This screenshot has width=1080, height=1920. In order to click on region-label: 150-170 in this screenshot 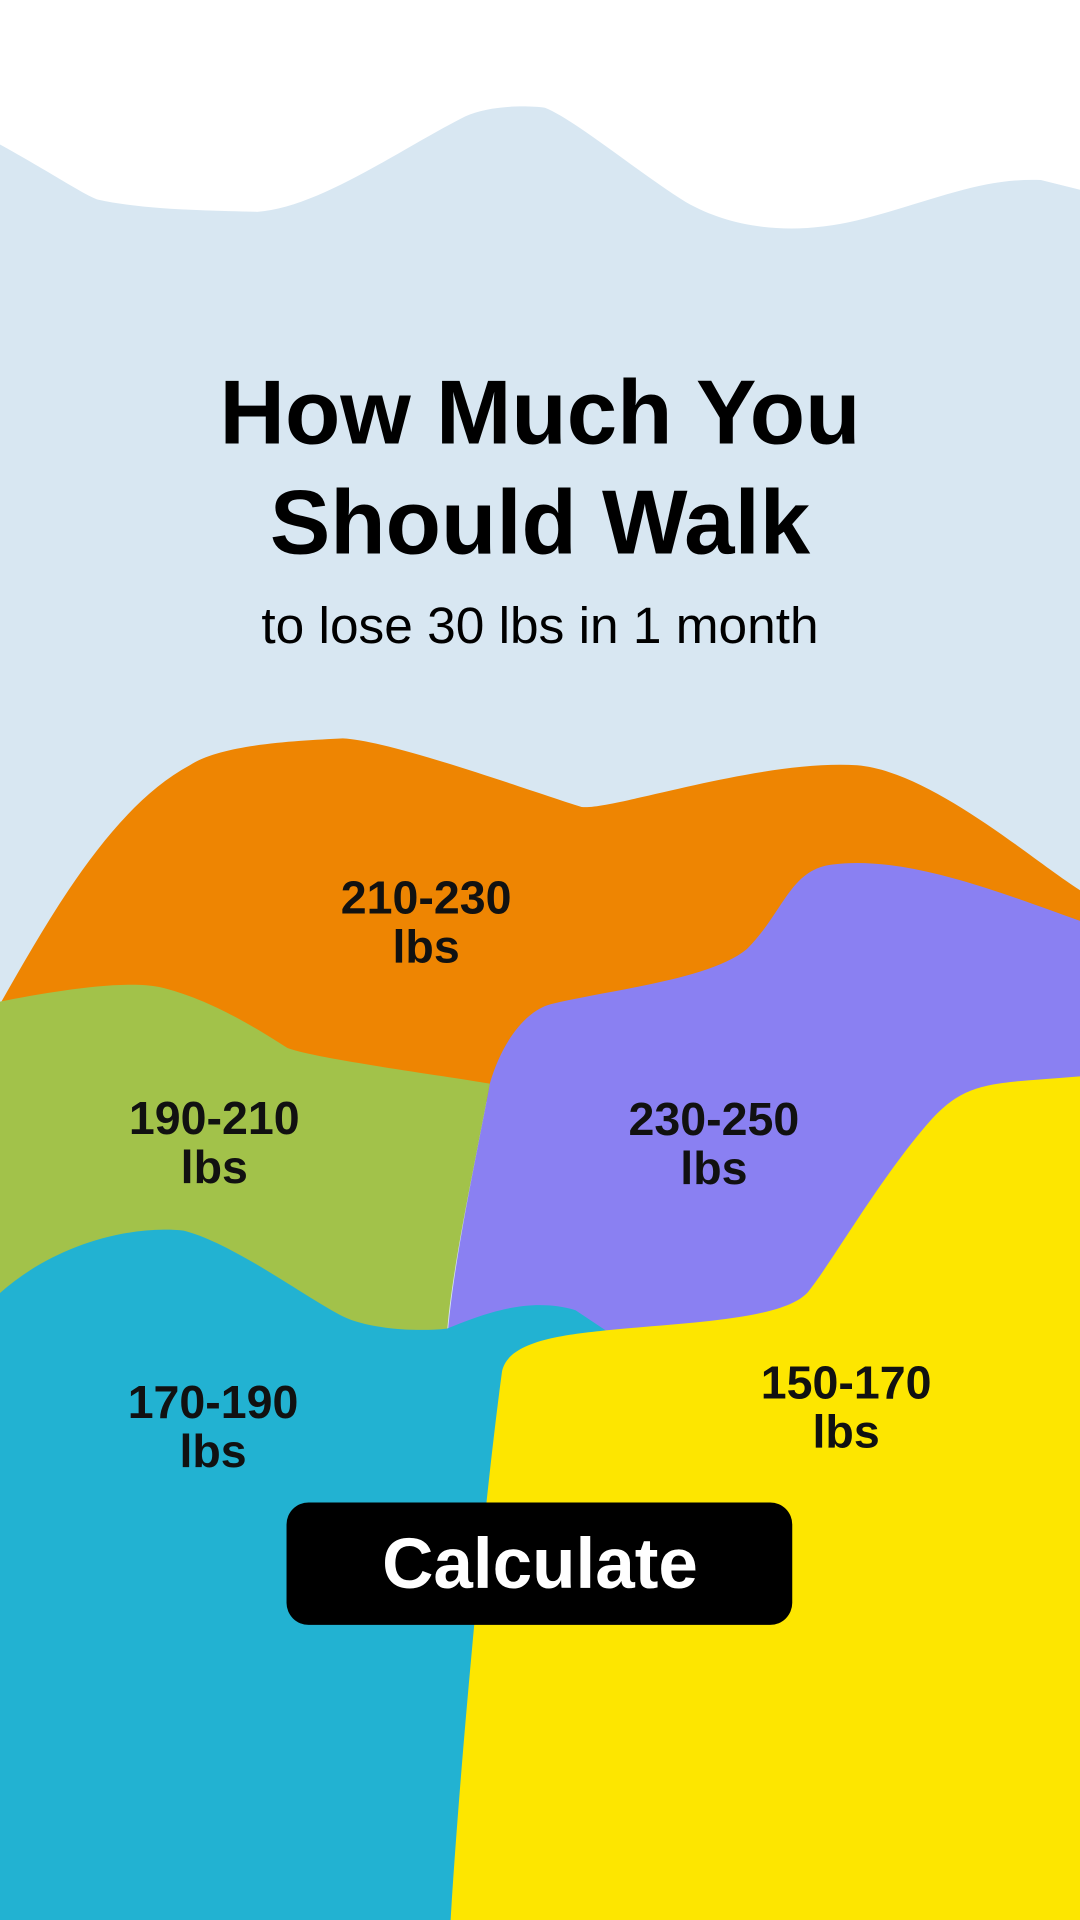, I will do `click(846, 1382)`.